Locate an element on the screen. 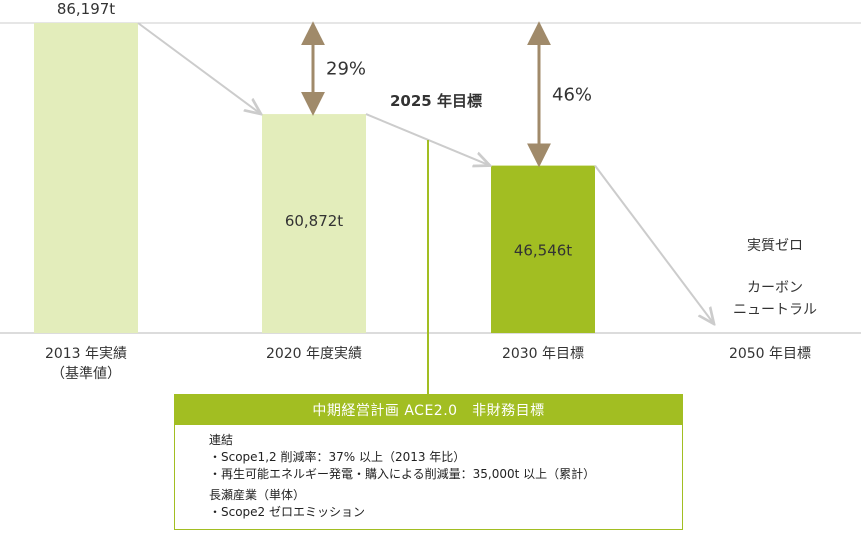 Image resolution: width=861 pixels, height=535 pixels. category-label-0: 2013 年実績 （基準値） is located at coordinates (86, 364).